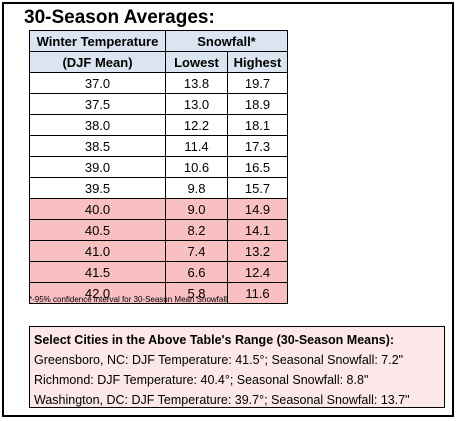  Describe the element at coordinates (97, 83) in the screenshot. I see `temperature-cell: 37.0` at that location.